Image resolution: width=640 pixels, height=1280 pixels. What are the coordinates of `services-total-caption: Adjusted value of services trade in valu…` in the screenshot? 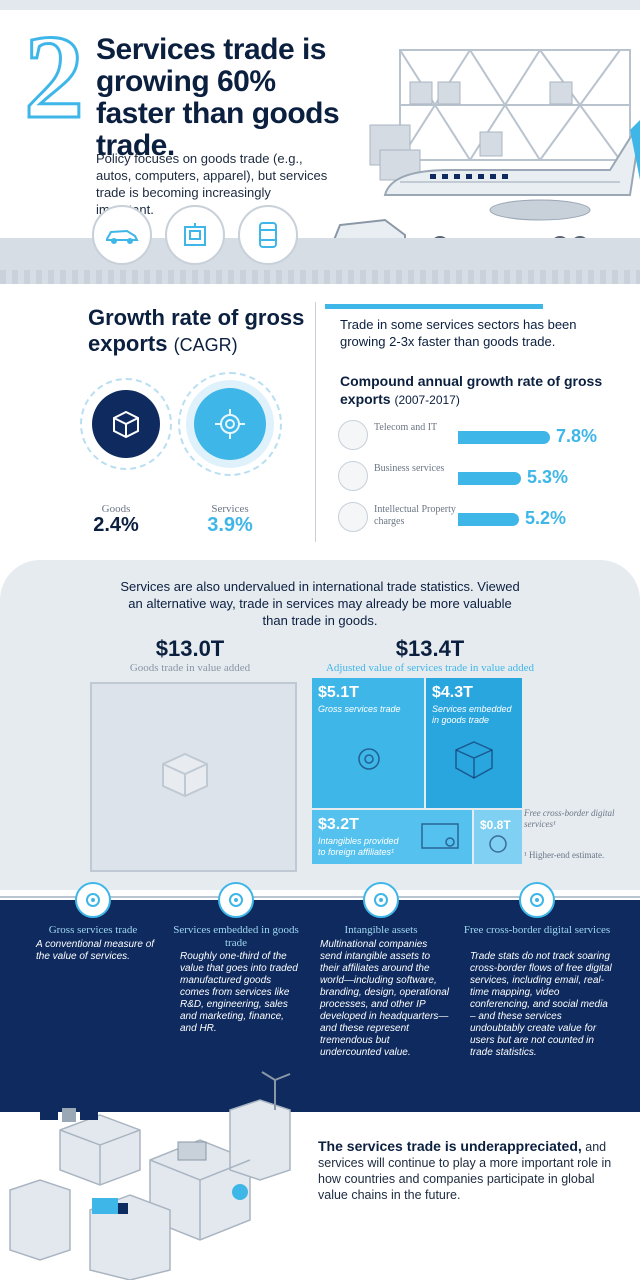 It's located at (429, 668).